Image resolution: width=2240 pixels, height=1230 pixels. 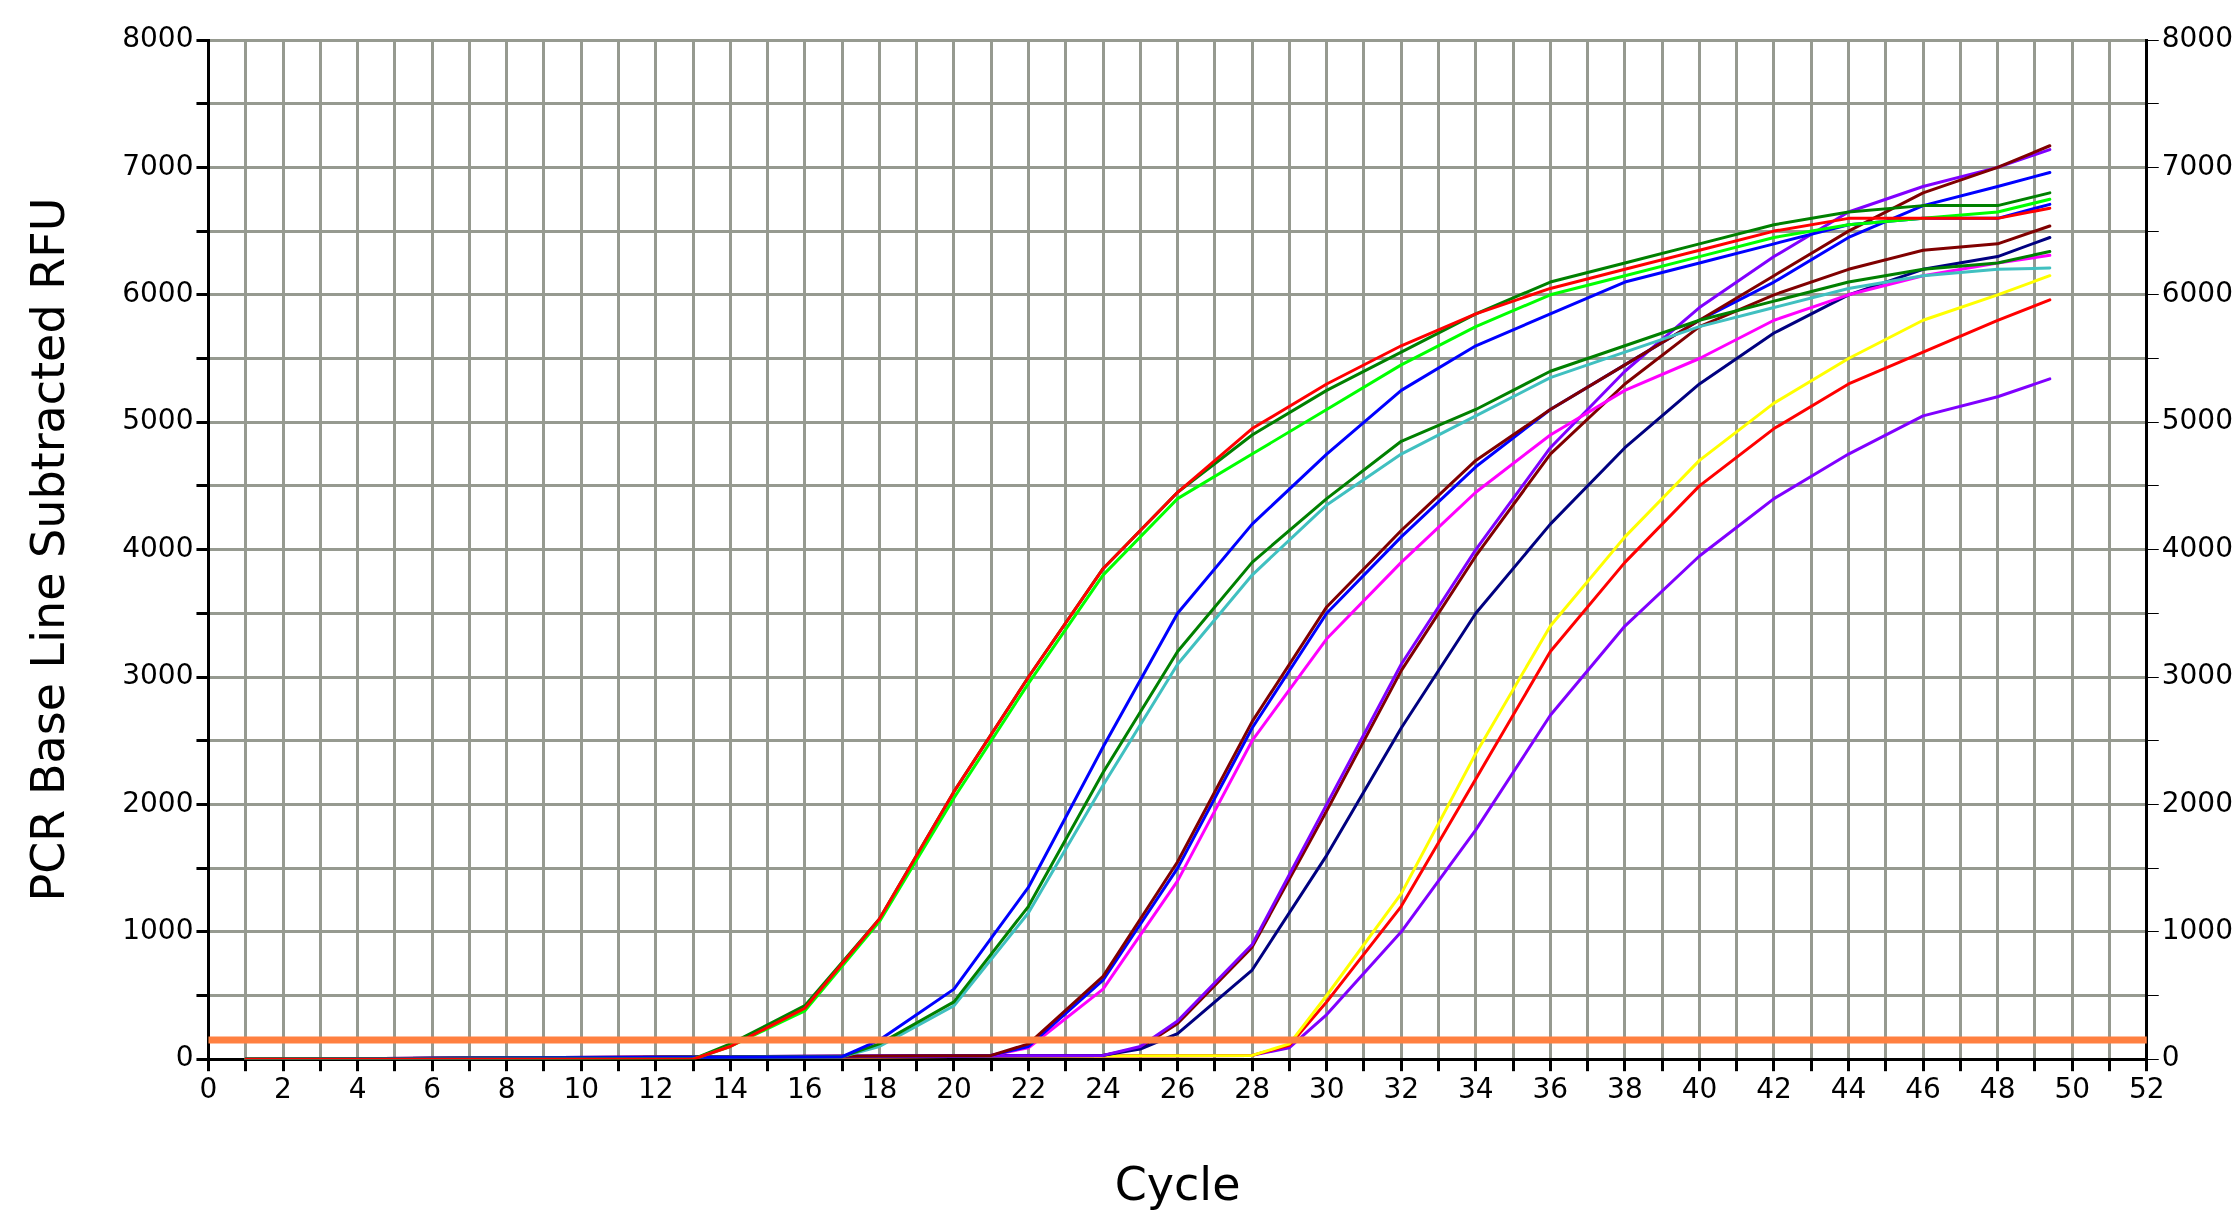 I want to click on x-tick-label: 20, so click(x=954, y=1089).